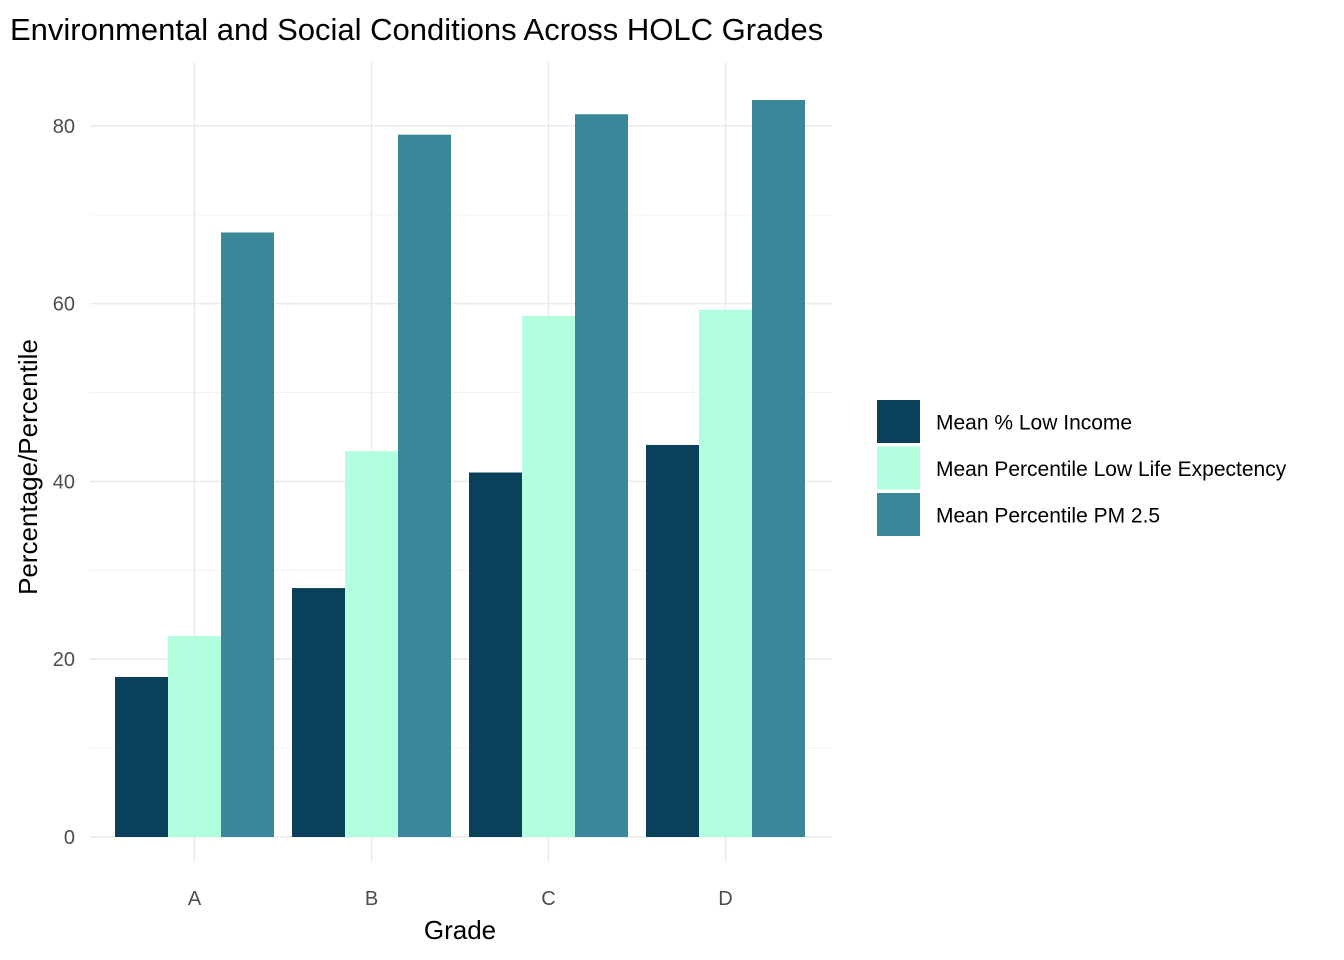 Image resolution: width=1344 pixels, height=960 pixels. I want to click on x-axis-ticks: A B C D, so click(460, 899).